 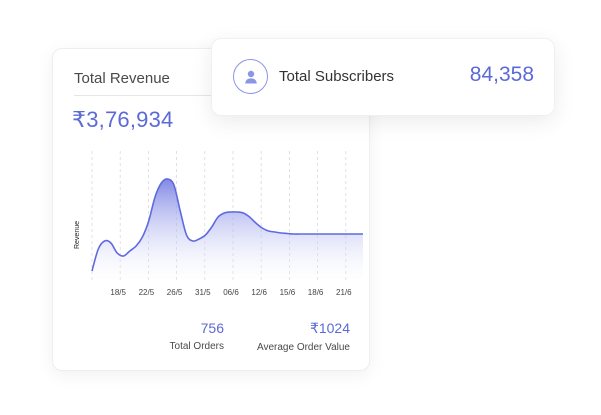 What do you see at coordinates (118, 292) in the screenshot?
I see `x-tick-label: 18/5` at bounding box center [118, 292].